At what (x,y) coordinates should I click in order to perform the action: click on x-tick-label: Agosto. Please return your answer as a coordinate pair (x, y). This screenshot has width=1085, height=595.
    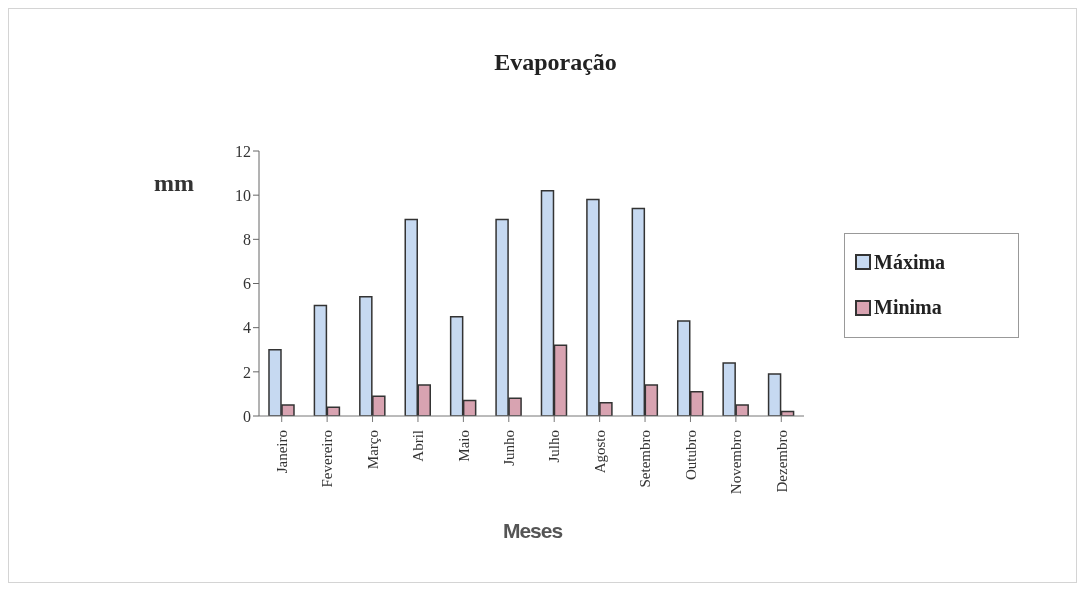
    Looking at the image, I should click on (599, 452).